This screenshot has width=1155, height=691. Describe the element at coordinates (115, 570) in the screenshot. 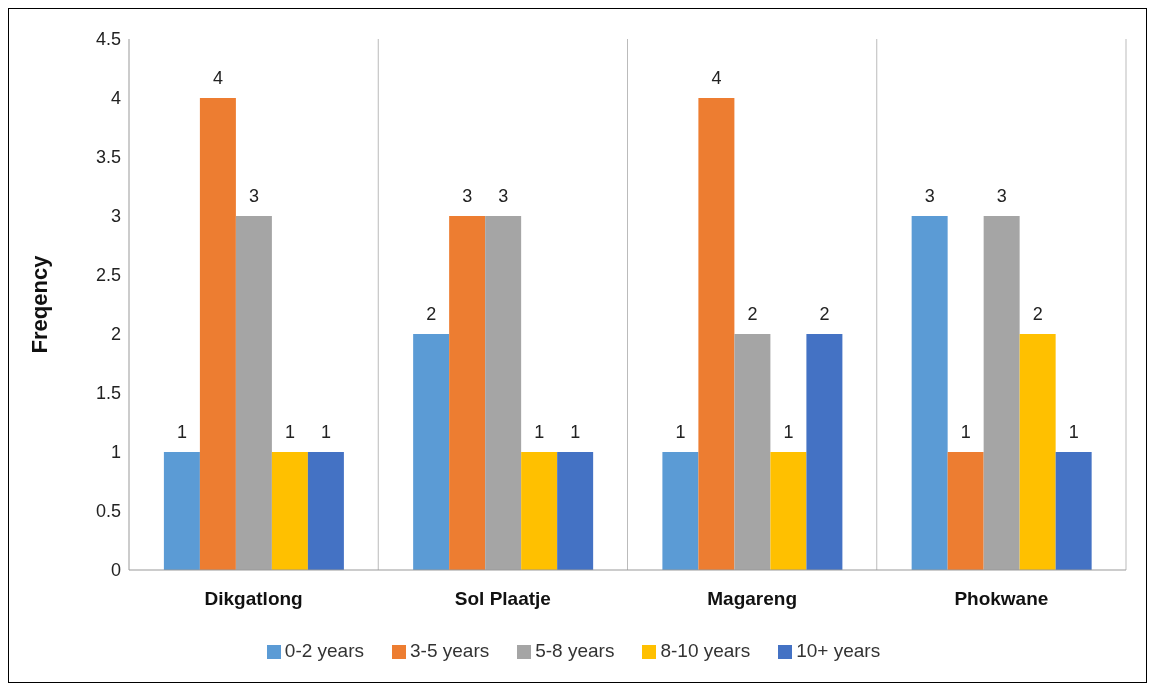

I see `y-tick-label: 0` at that location.